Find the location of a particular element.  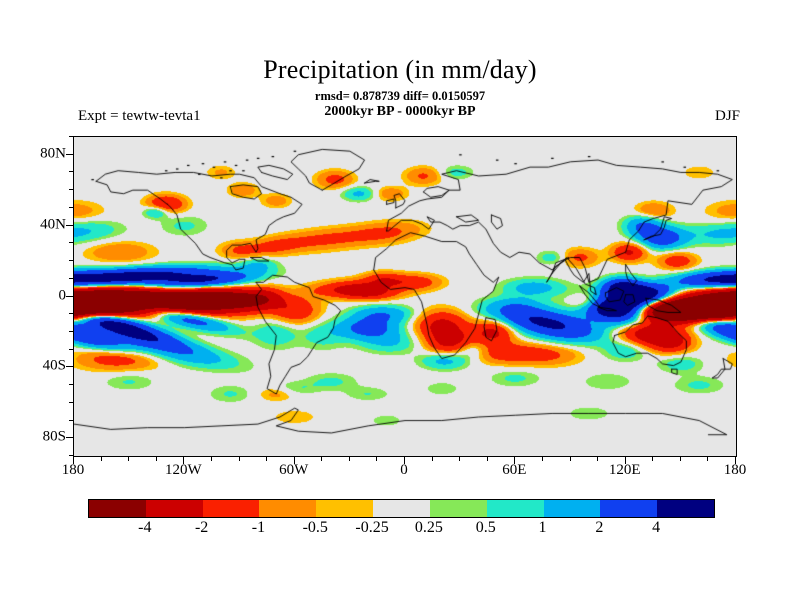

colorbar-tick-label-9: 4 is located at coordinates (656, 527).